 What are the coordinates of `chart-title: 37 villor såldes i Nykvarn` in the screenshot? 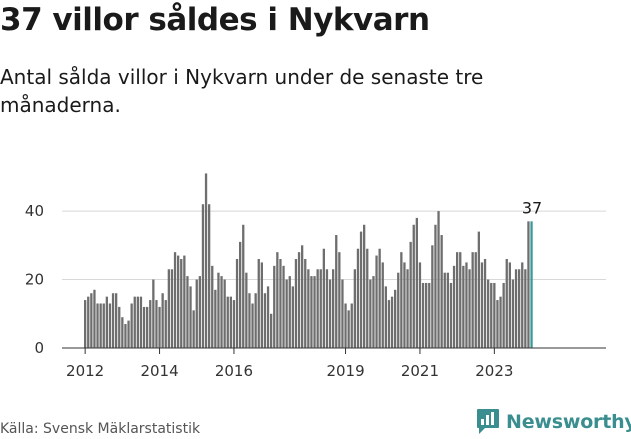 It's located at (215, 20).